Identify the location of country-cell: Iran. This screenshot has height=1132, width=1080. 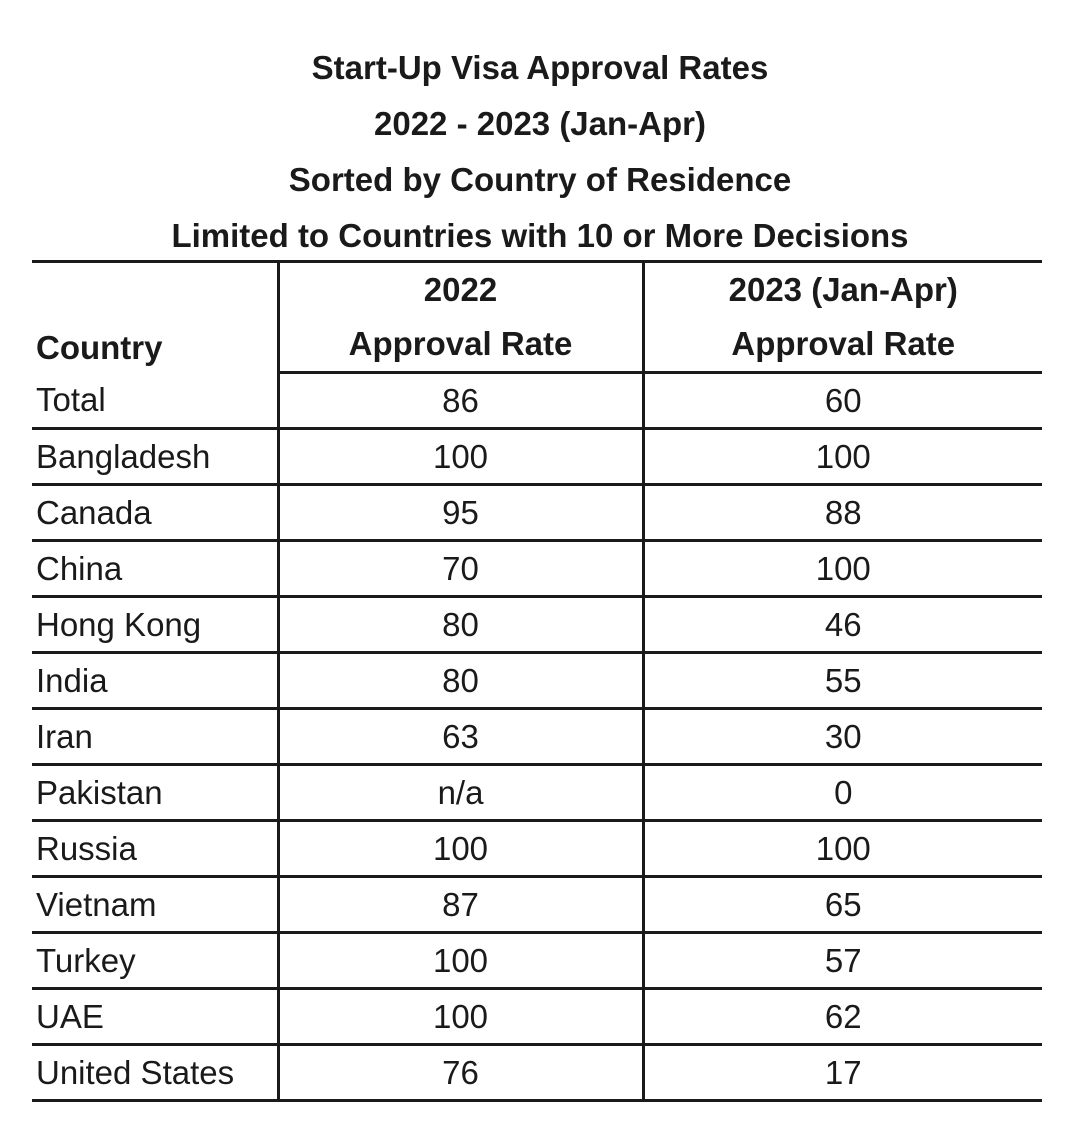
(155, 737).